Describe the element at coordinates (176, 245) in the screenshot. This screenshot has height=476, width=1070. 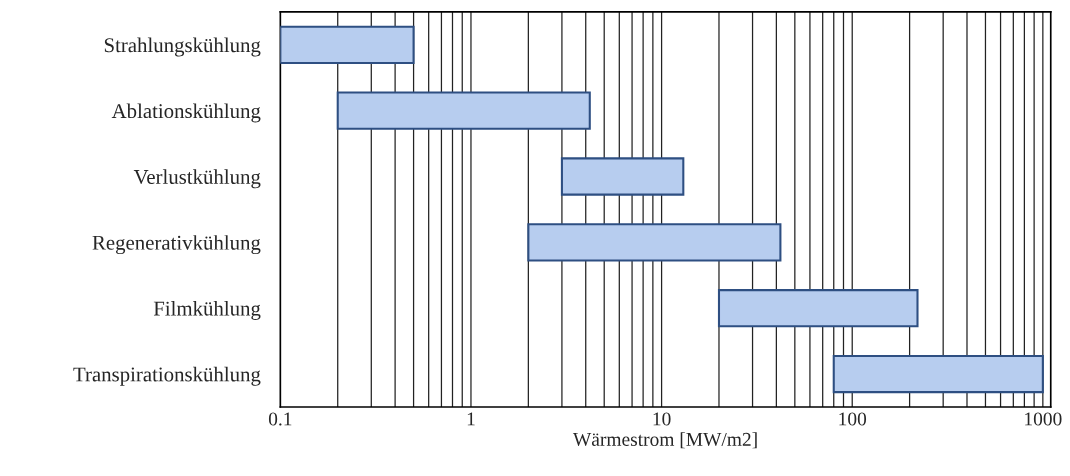
I see `y-tick-label: Regenerativkühlung` at that location.